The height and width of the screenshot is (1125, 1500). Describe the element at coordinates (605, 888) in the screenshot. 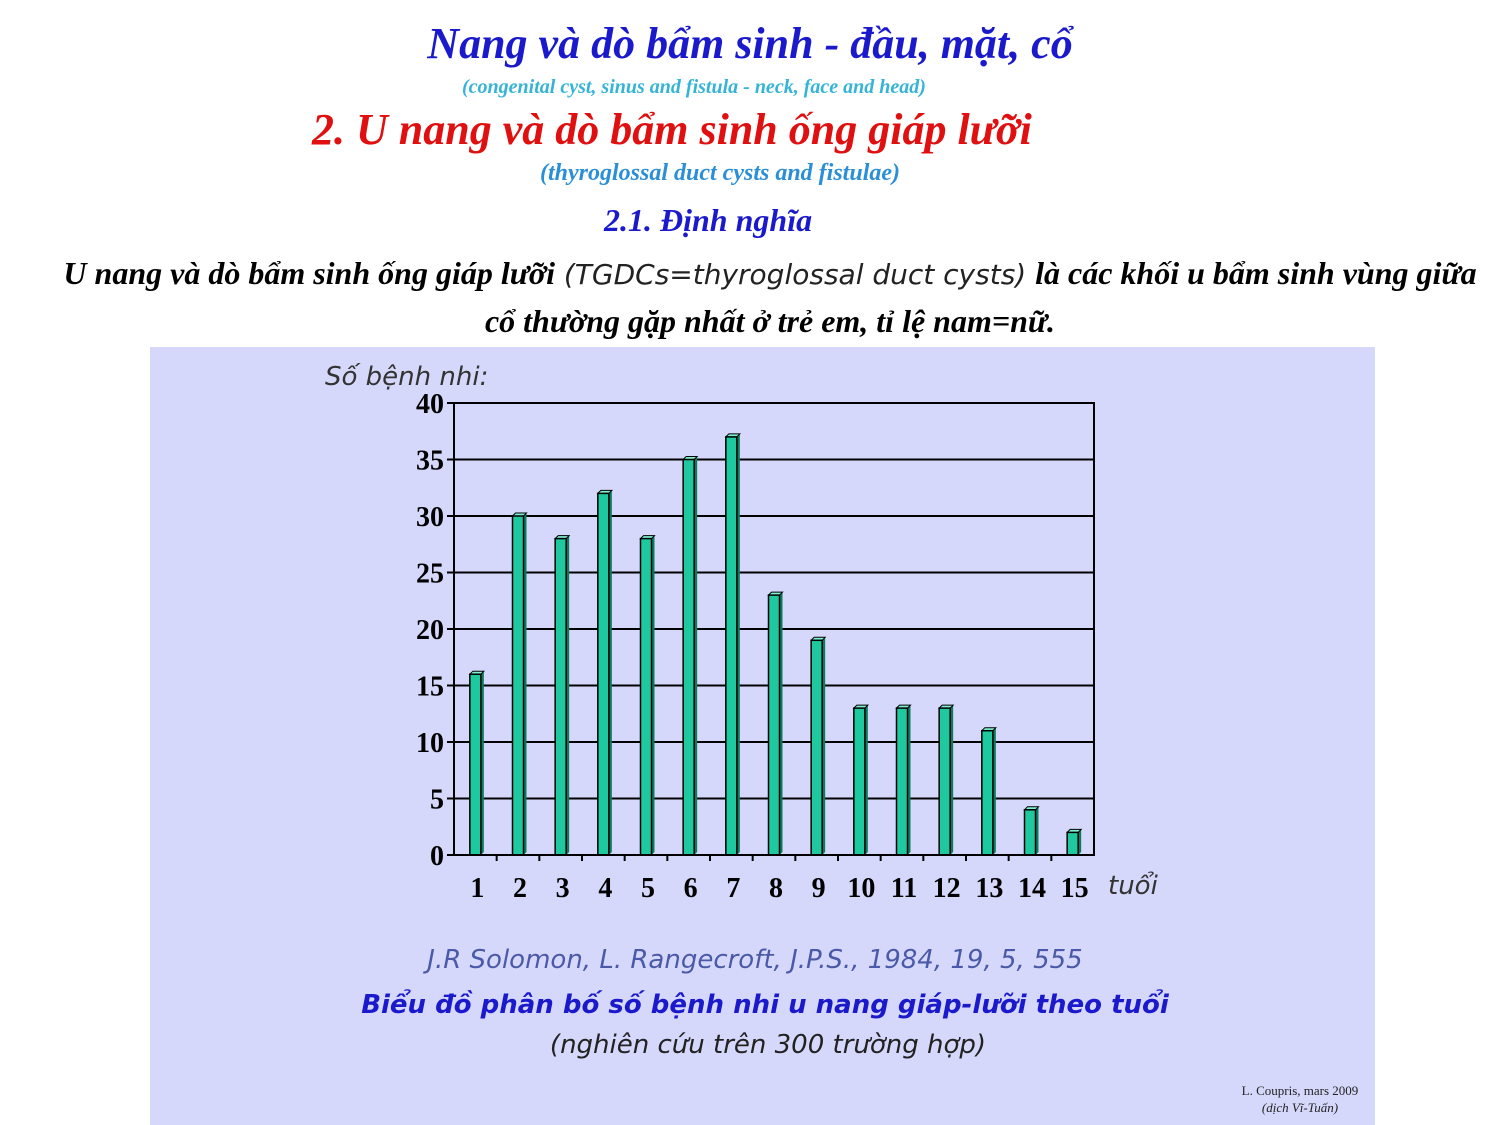

I see `x-tick-label: 4` at that location.